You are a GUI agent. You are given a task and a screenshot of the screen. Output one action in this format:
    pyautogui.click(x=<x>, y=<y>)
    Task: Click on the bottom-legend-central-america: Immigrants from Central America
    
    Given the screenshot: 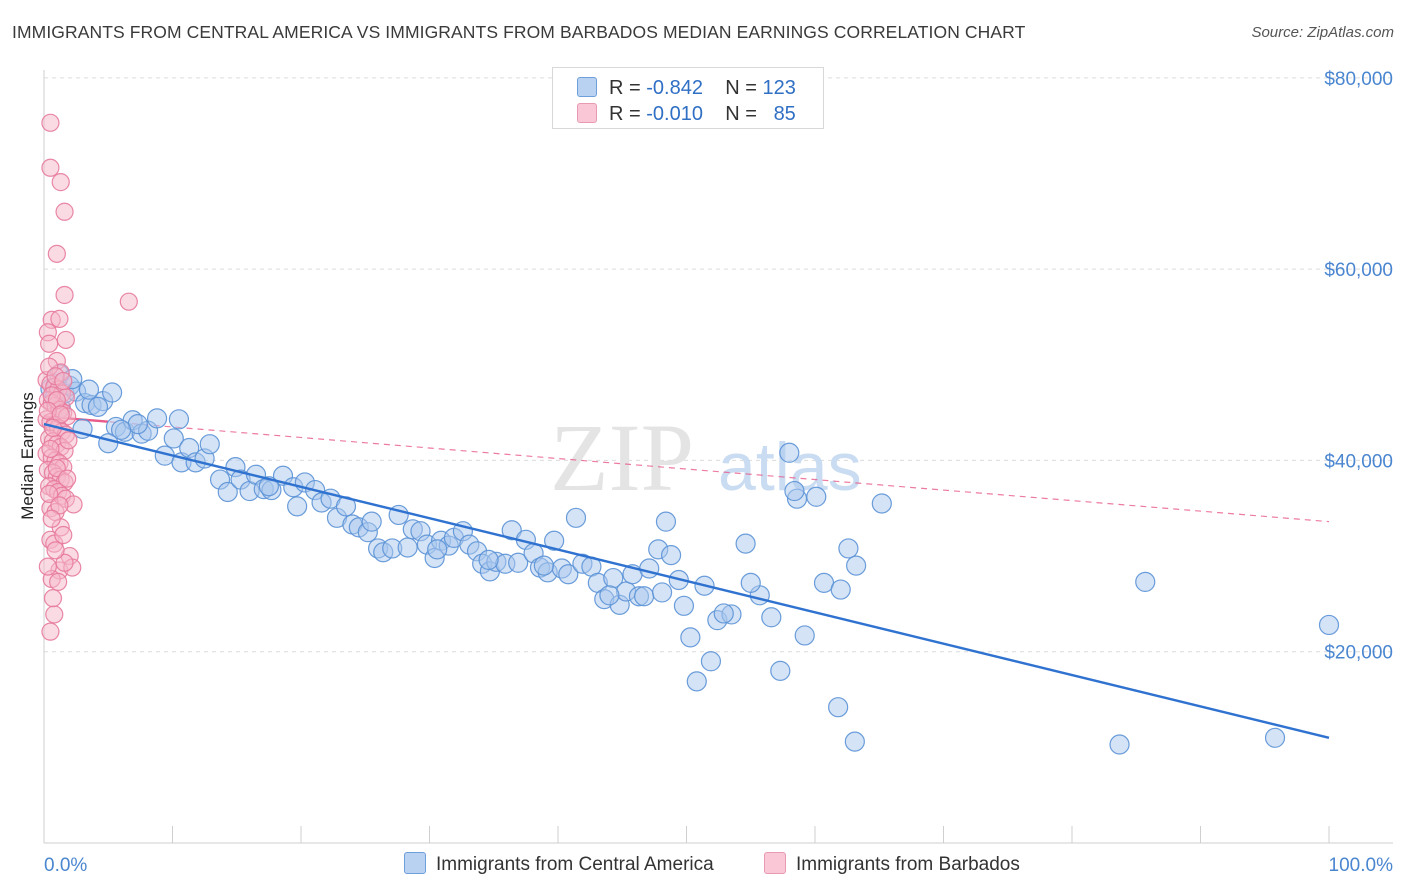 What is the action you would take?
    pyautogui.click(x=559, y=864)
    